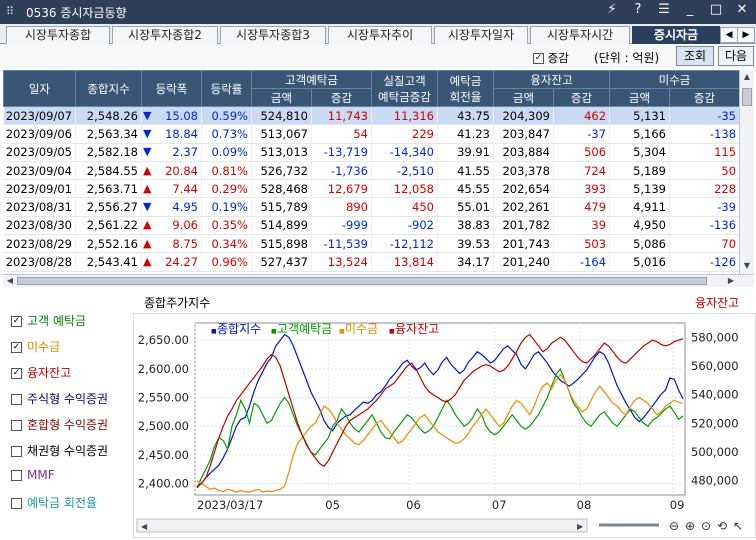 The image size is (756, 540). Describe the element at coordinates (638, 9) in the screenshot. I see `help-icon: ?` at that location.